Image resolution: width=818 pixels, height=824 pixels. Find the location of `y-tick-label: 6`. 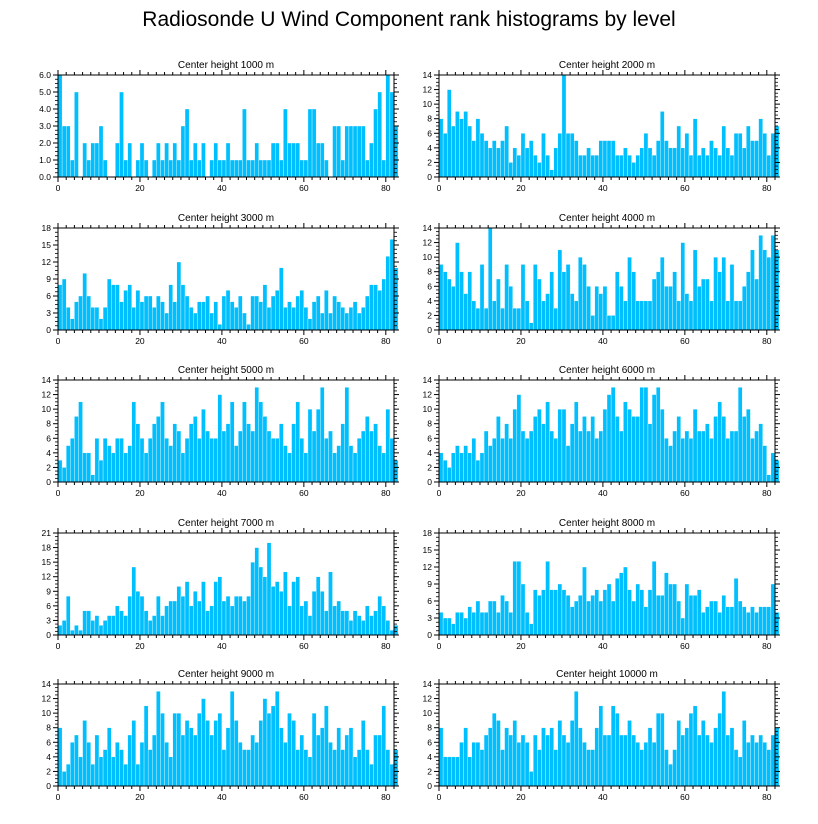

y-tick-label: 6 is located at coordinates (48, 438).